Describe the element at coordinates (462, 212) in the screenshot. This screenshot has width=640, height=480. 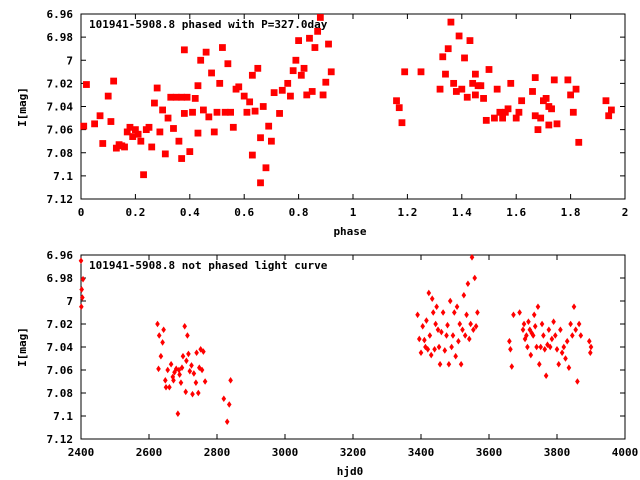
I see `phased-xtick-label: 1.4` at that location.